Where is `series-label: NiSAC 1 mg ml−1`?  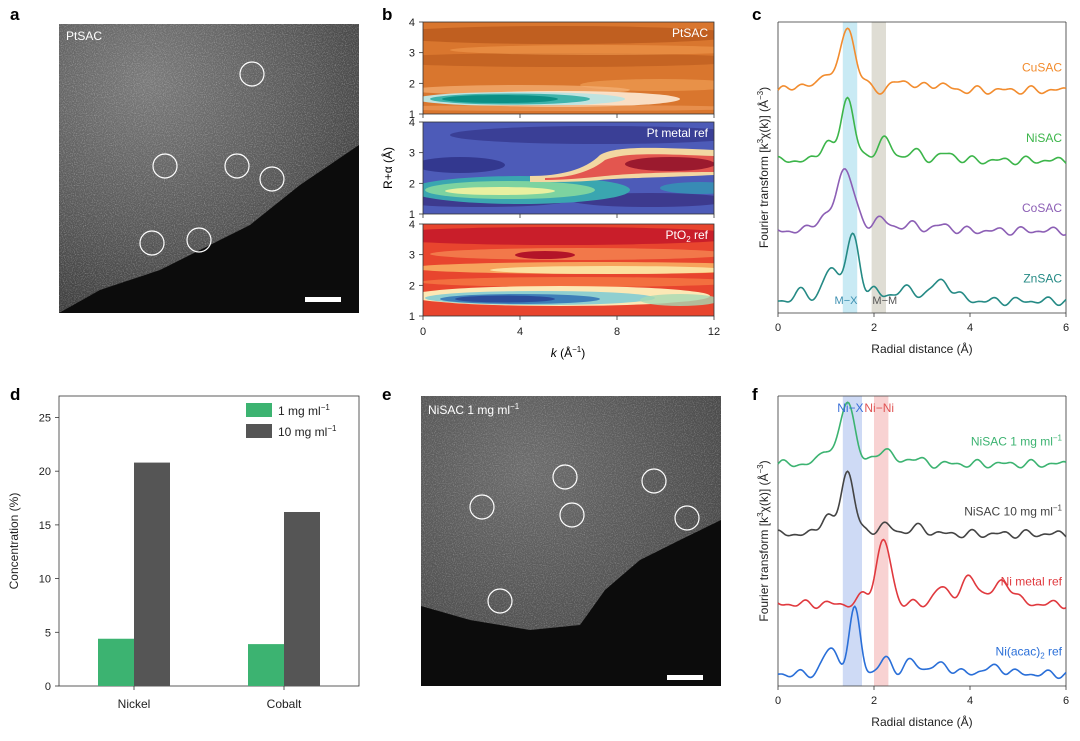
series-label: NiSAC 1 mg ml−1 is located at coordinates (1017, 440).